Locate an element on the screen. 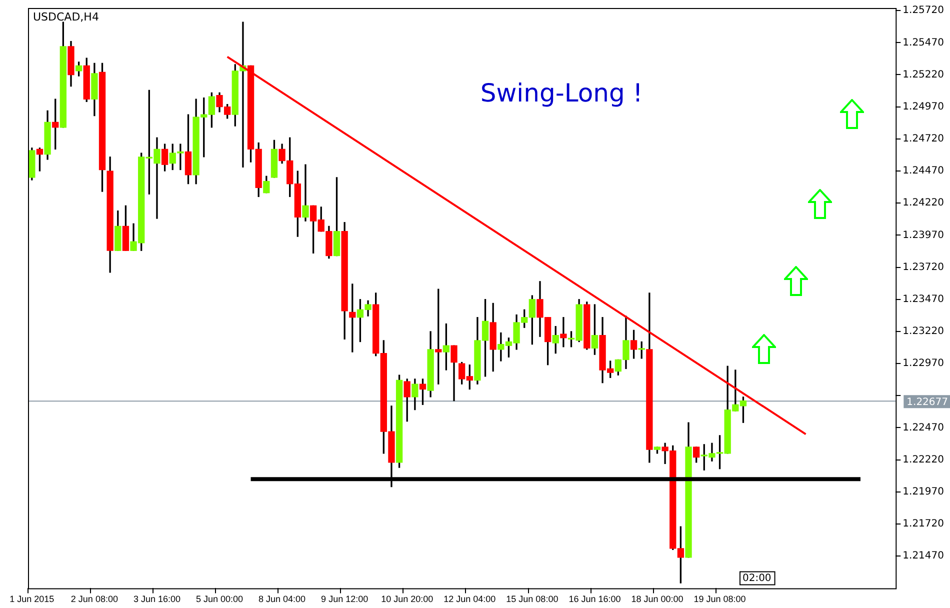 The width and height of the screenshot is (950, 608). y-tick-label: 1.23970 is located at coordinates (923, 235).